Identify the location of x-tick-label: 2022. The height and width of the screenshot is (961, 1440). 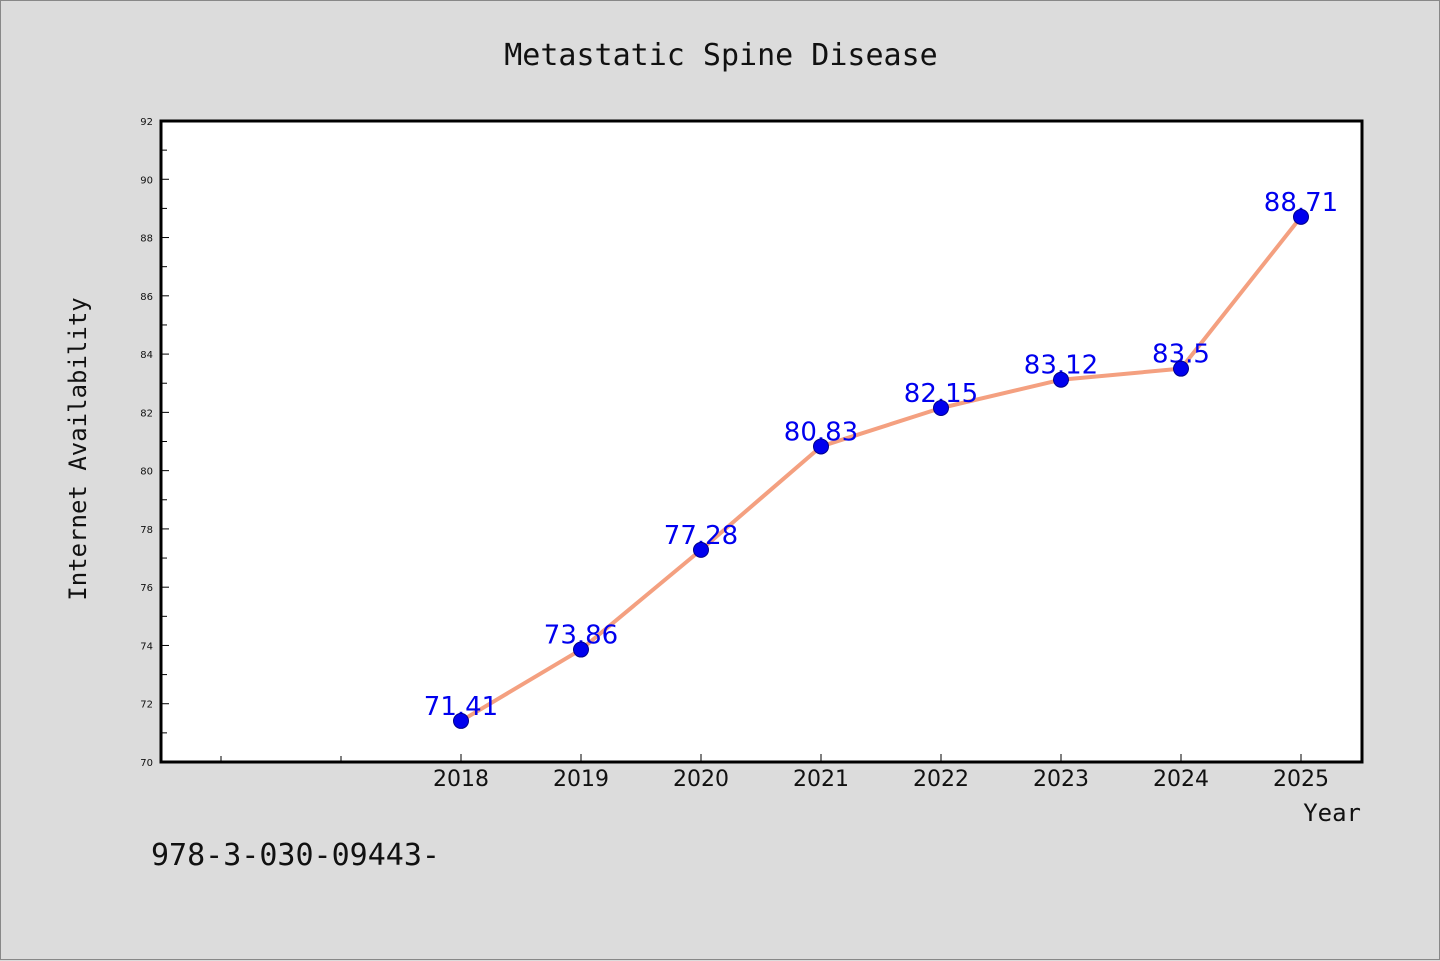
(941, 779).